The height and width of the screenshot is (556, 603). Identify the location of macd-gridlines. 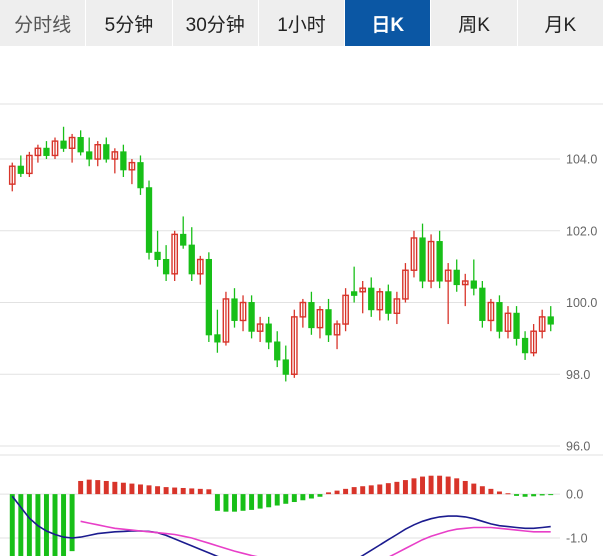
(280, 516).